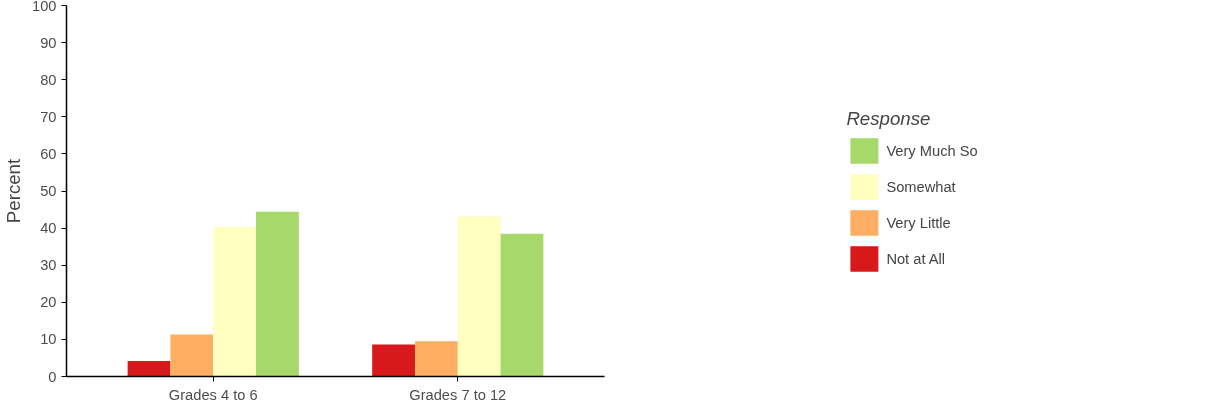 The height and width of the screenshot is (410, 1227). I want to click on y-tick-label: 40, so click(48, 228).